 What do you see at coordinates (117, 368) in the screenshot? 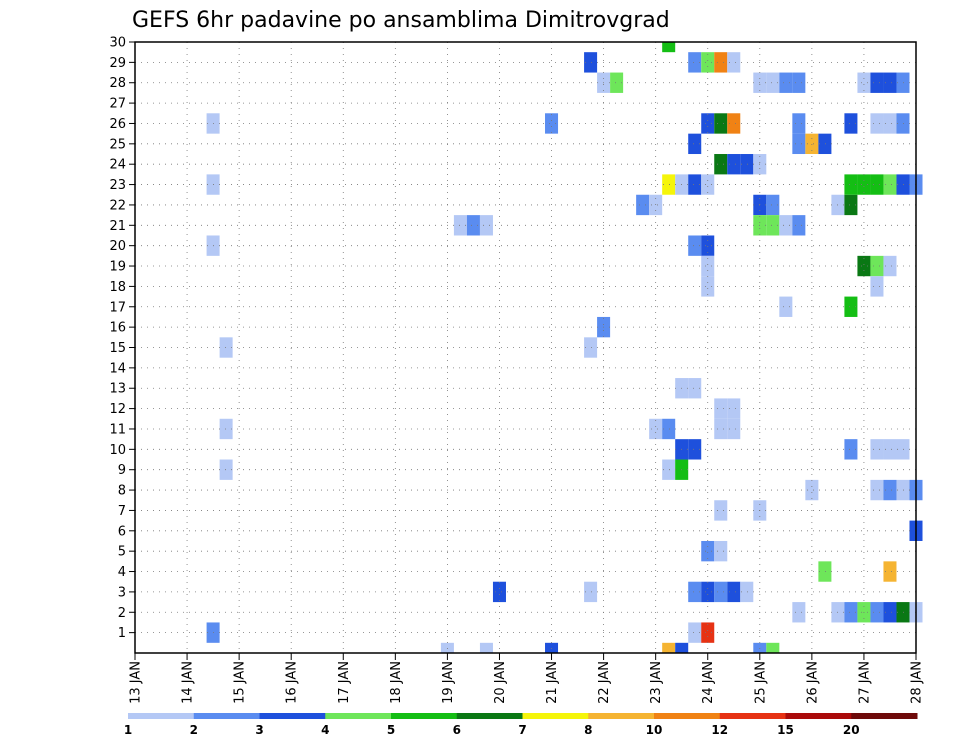
I see `y-tick-label: 14` at bounding box center [117, 368].